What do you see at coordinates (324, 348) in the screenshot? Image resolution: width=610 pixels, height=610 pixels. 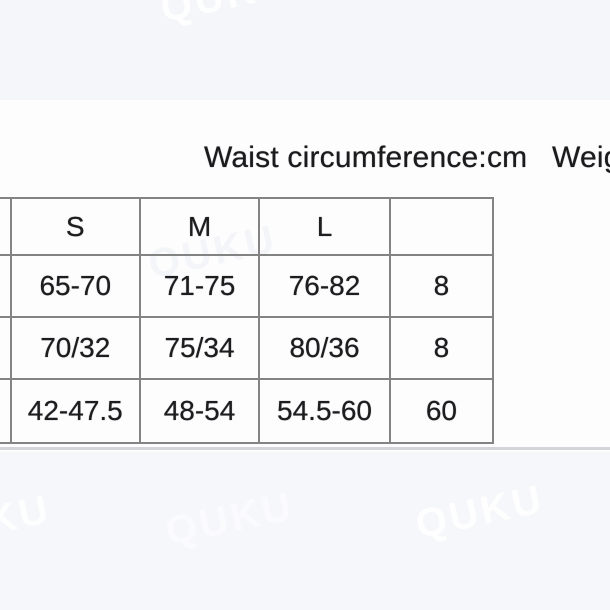 I see `size-value-l: 80/36` at bounding box center [324, 348].